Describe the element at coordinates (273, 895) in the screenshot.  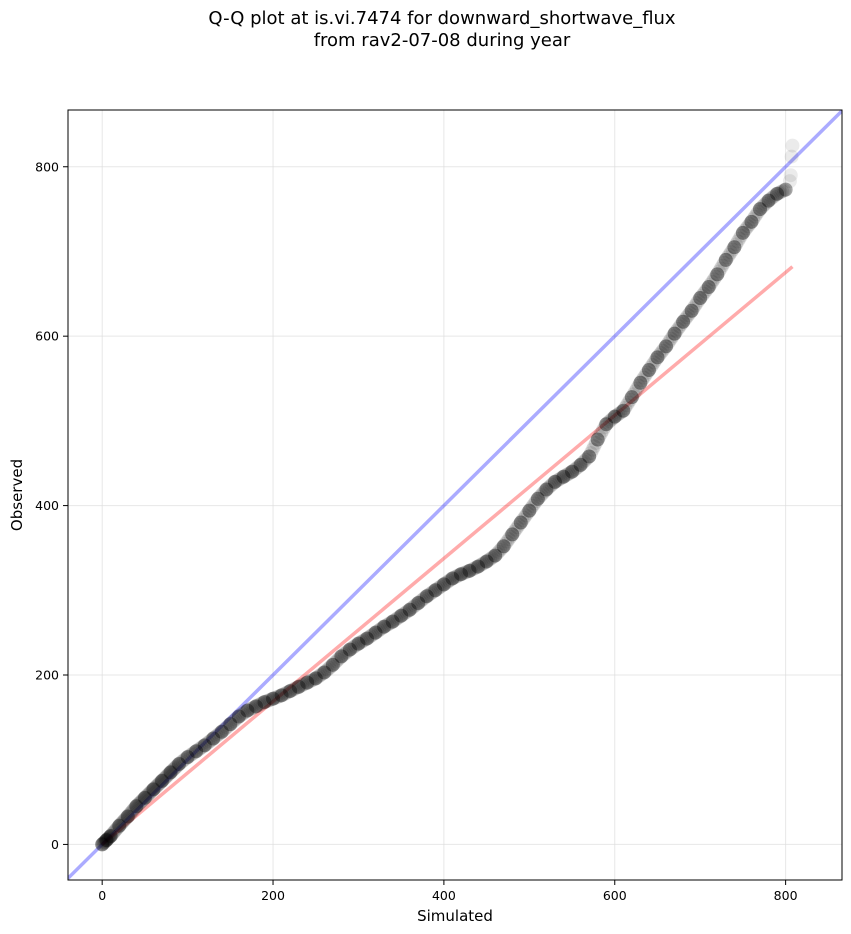
I see `x-tick-label: 200` at that location.